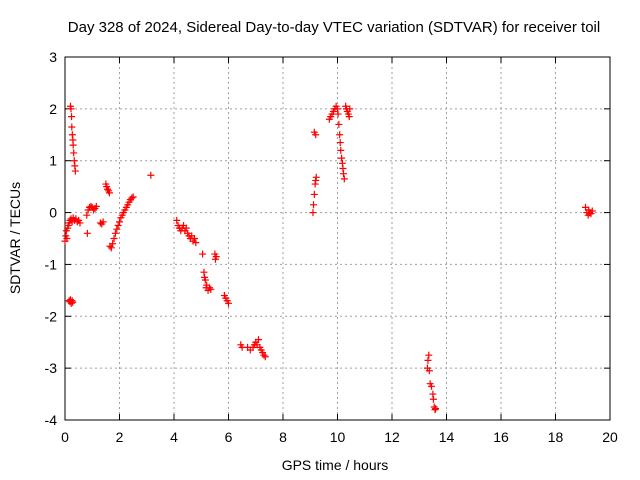 The image size is (640, 480). I want to click on y-tick-label: -3, so click(51, 368).